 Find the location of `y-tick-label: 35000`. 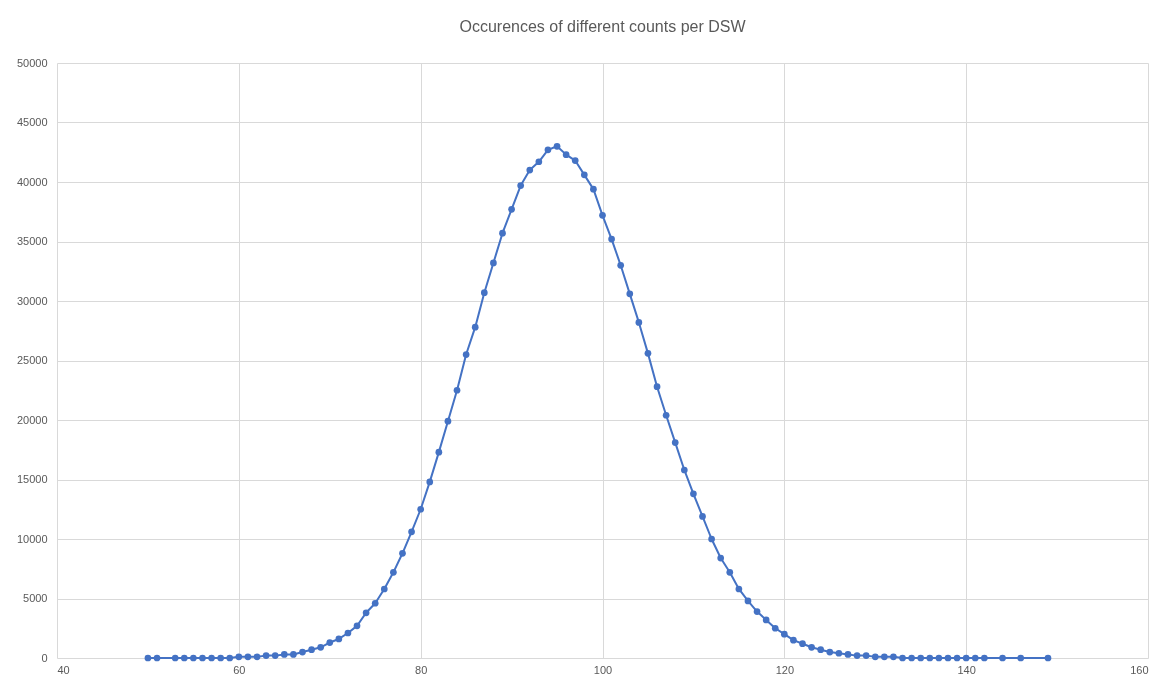

y-tick-label: 35000 is located at coordinates (32, 241).